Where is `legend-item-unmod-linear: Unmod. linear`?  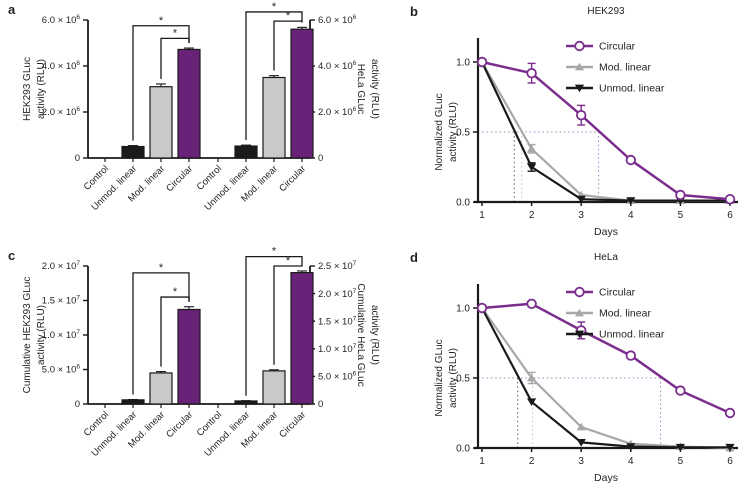
legend-item-unmod-linear: Unmod. linear is located at coordinates (615, 335).